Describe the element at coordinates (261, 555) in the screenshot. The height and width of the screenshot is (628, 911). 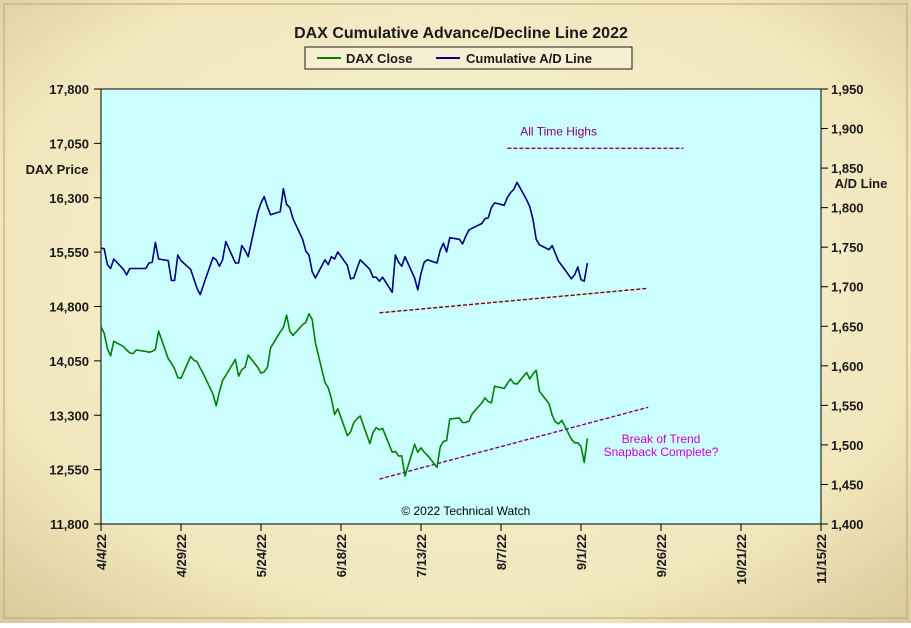
I see `x-tick-label: 5/24/22` at that location.